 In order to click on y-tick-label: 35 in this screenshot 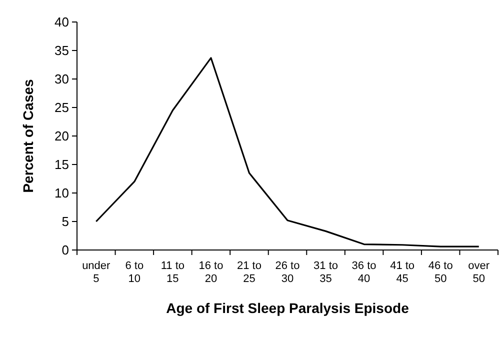, I will do `click(61, 50)`.